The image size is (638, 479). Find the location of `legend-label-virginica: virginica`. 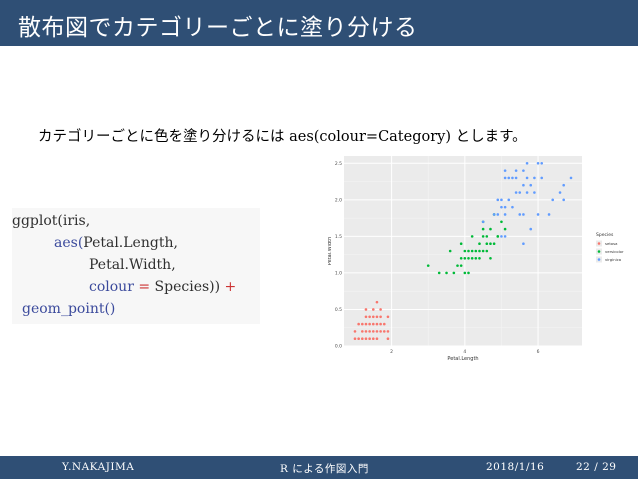

legend-label-virginica: virginica is located at coordinates (613, 259).